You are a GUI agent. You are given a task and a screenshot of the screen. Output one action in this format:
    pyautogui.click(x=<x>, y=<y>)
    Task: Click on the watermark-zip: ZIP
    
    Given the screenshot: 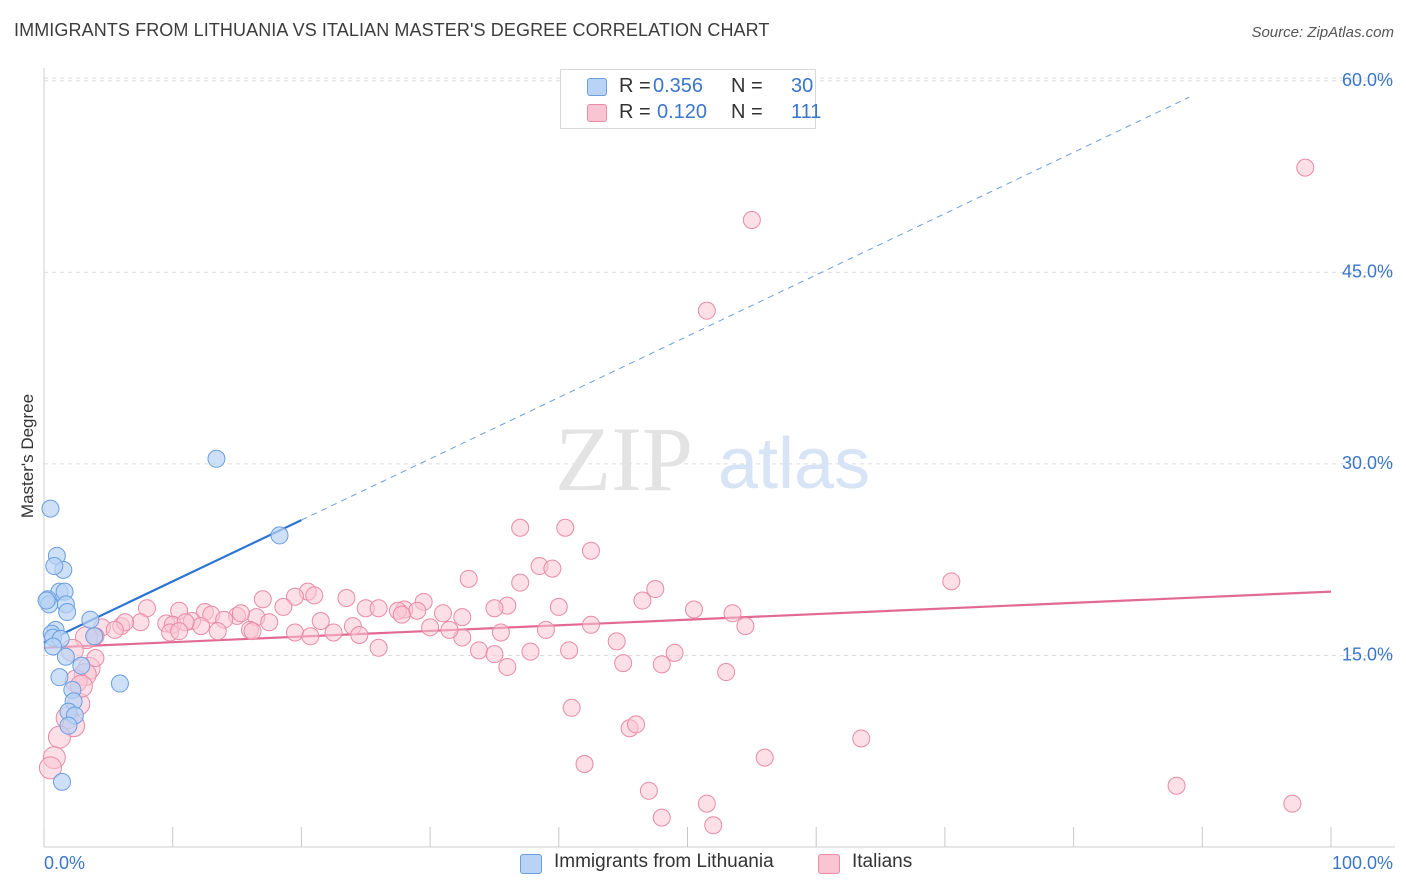 What is the action you would take?
    pyautogui.click(x=624, y=459)
    